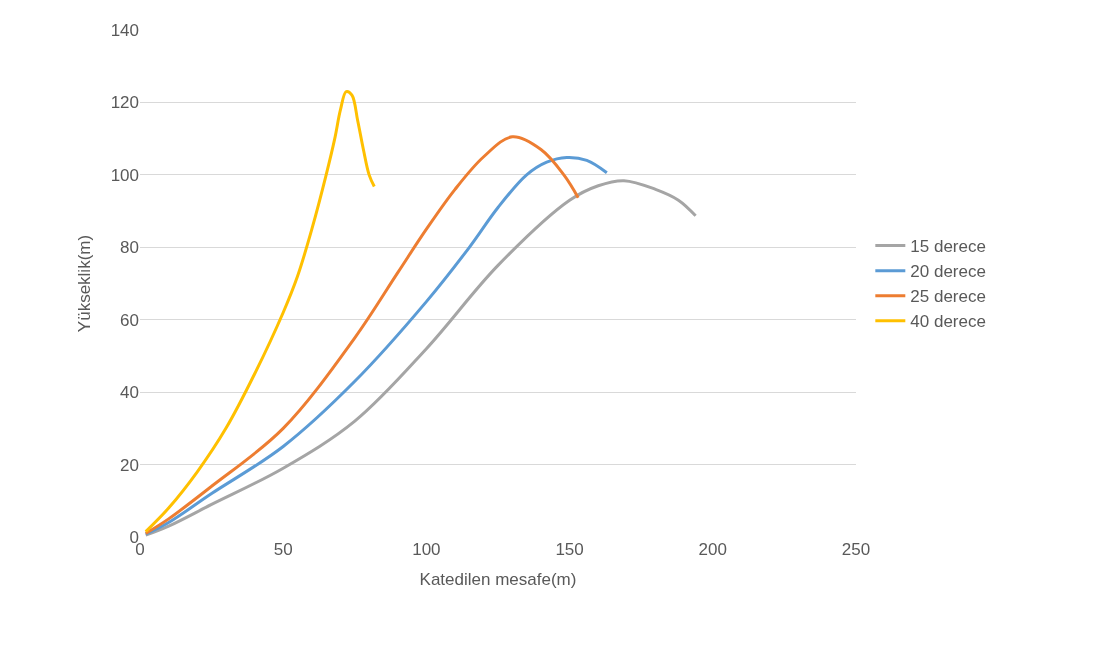 This screenshot has height=652, width=1096. Describe the element at coordinates (498, 580) in the screenshot. I see `x-axis-title: Katedilen mesafe(m)` at that location.